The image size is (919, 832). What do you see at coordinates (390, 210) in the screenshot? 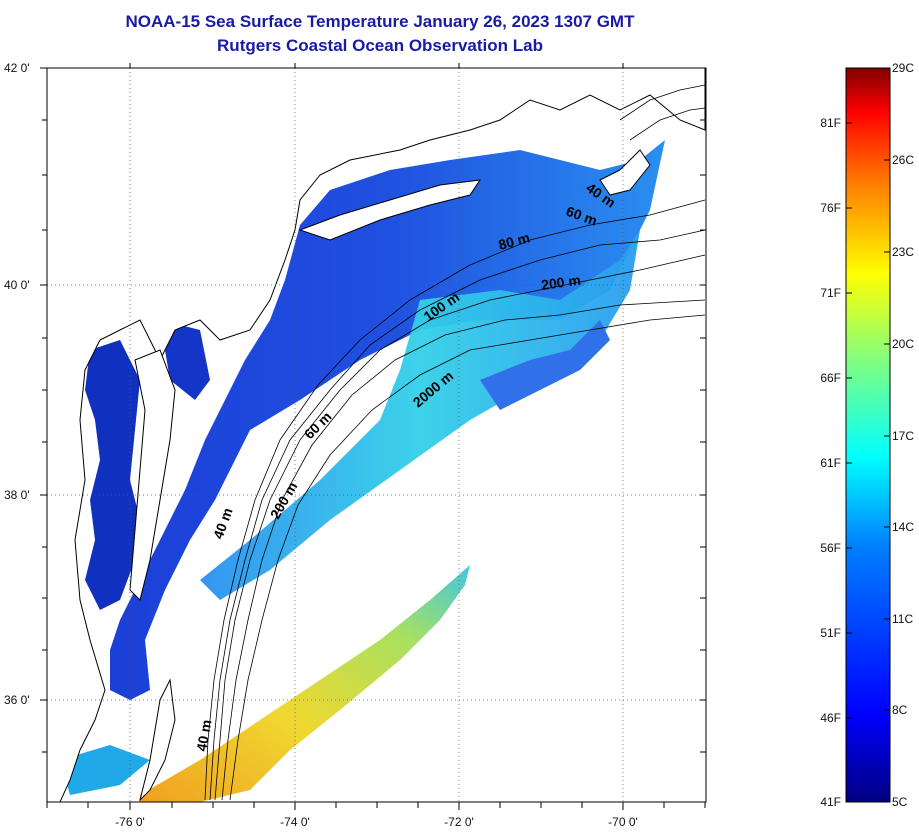
I see `long-island` at bounding box center [390, 210].